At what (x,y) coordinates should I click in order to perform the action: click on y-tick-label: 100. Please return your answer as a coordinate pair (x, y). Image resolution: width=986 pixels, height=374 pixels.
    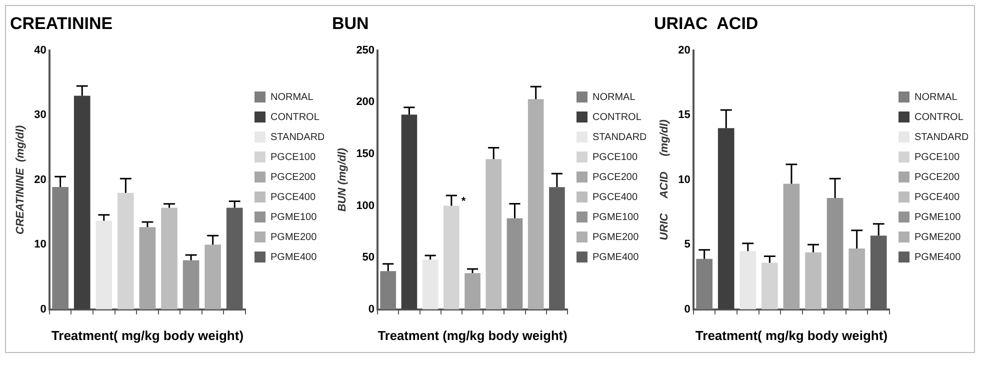
    Looking at the image, I should click on (365, 206).